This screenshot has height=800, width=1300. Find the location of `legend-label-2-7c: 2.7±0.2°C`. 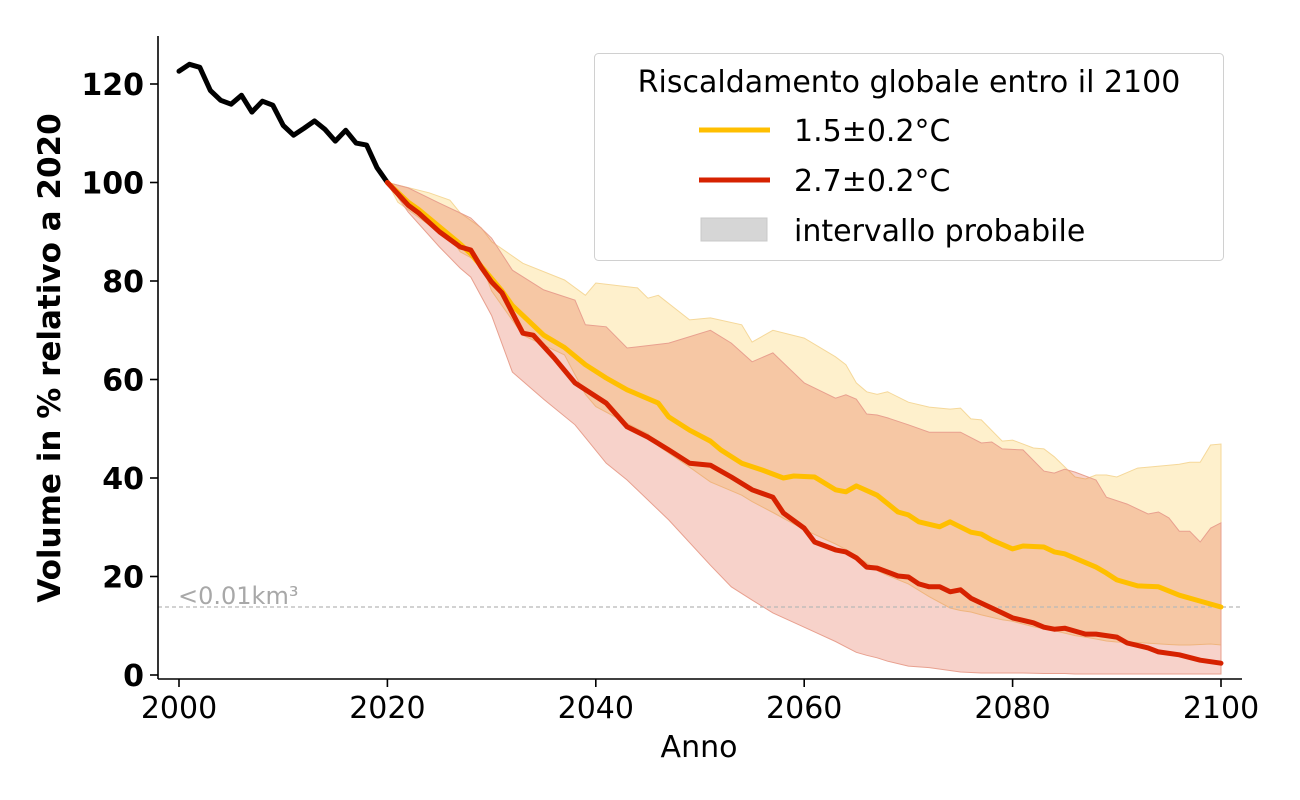

legend-label-2-7c: 2.7±0.2°C is located at coordinates (872, 181).